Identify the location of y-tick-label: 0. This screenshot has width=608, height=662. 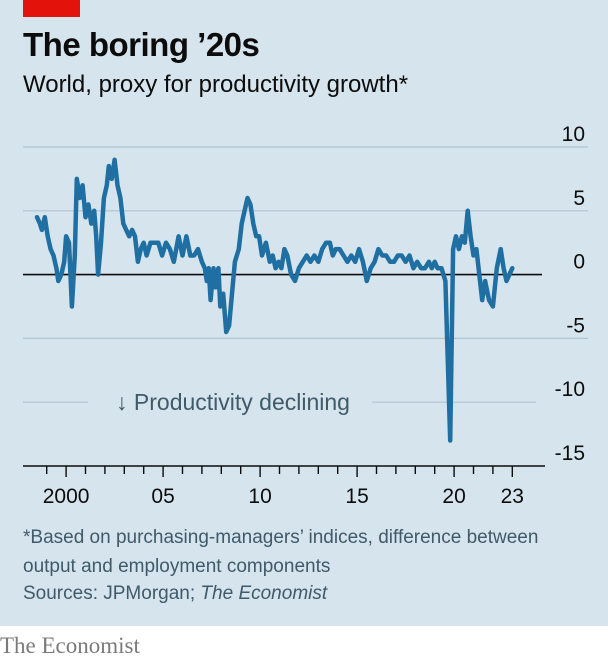
(579, 262).